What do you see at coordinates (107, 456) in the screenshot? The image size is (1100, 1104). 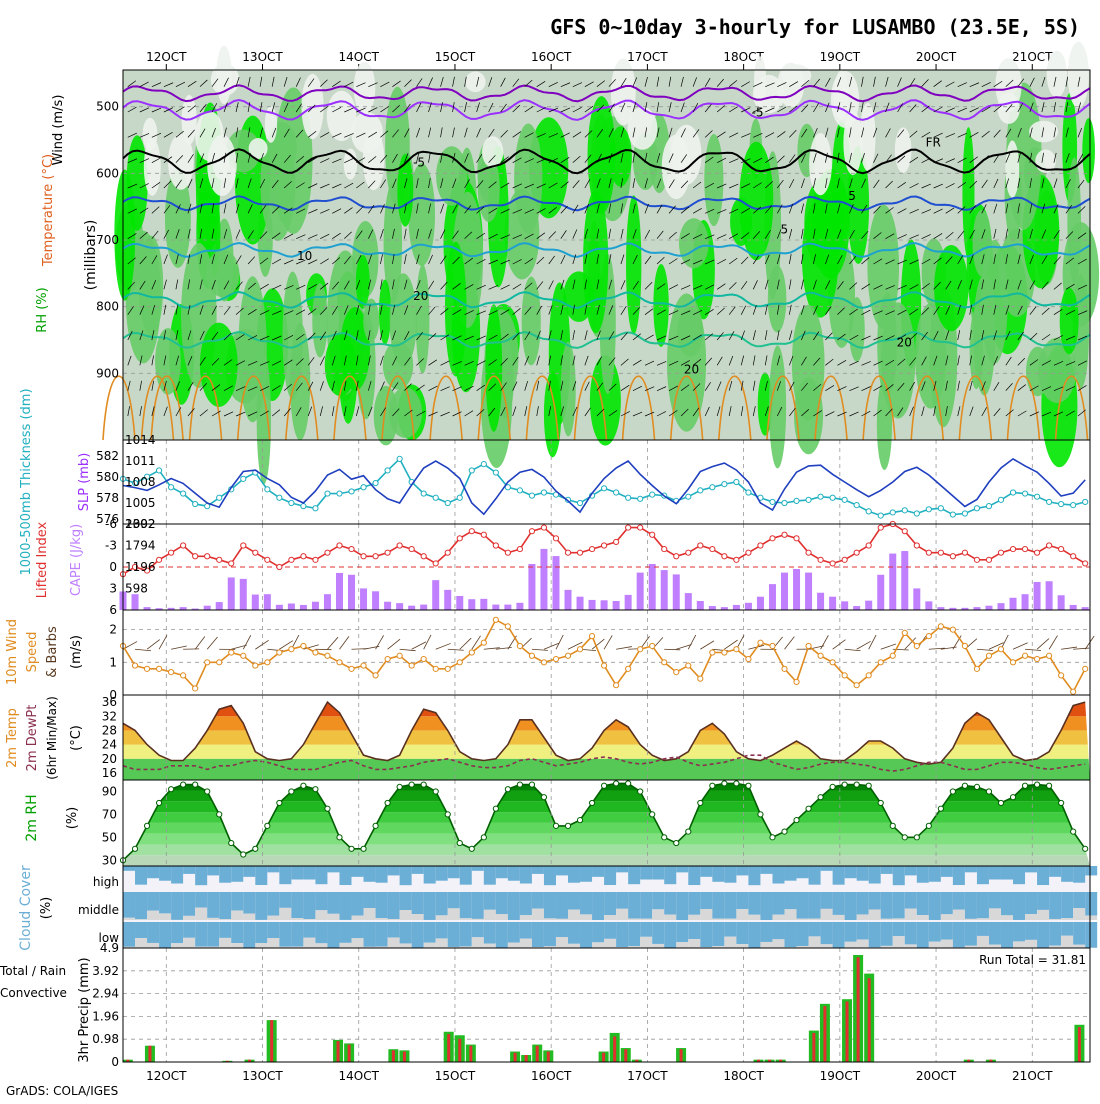 I see `thickness-tick-label: 582` at bounding box center [107, 456].